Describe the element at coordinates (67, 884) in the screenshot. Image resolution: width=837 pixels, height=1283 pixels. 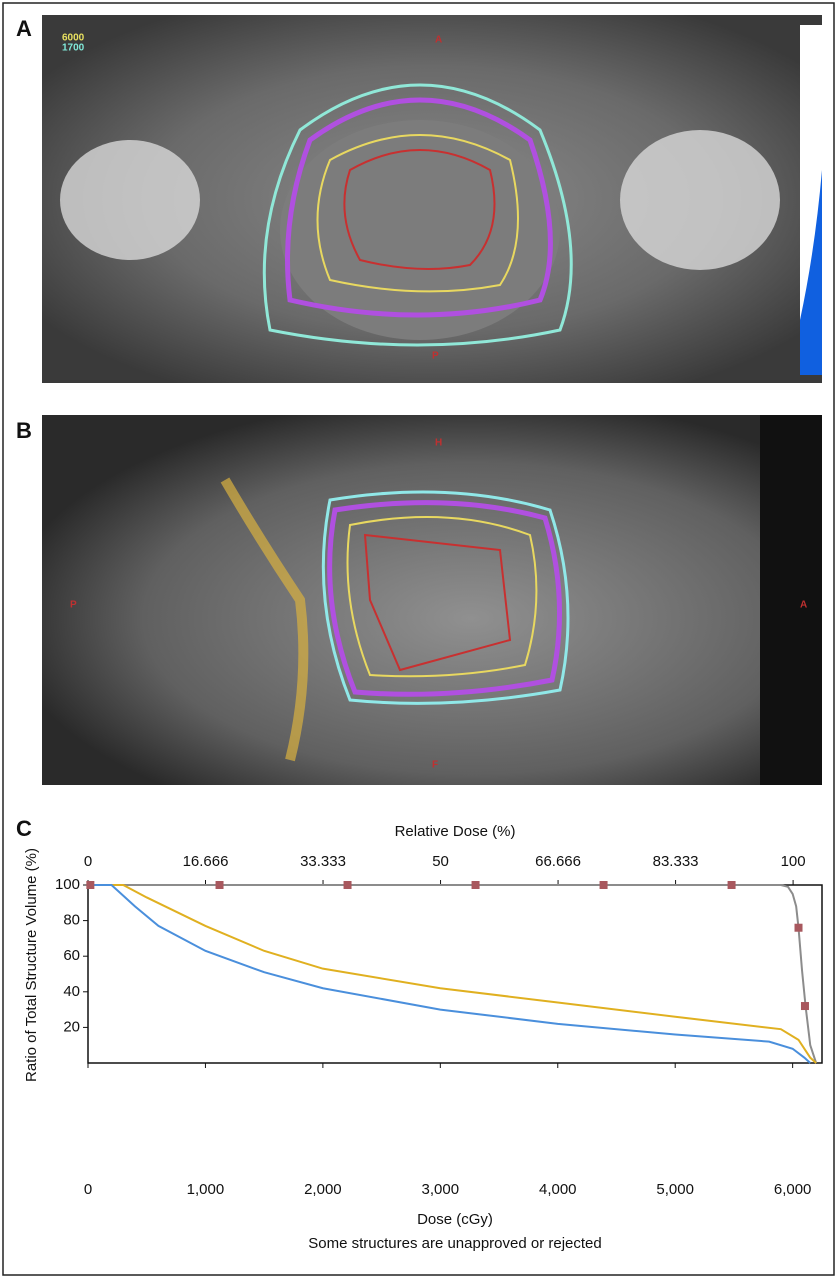
I see `y-tick-label: 100` at that location.